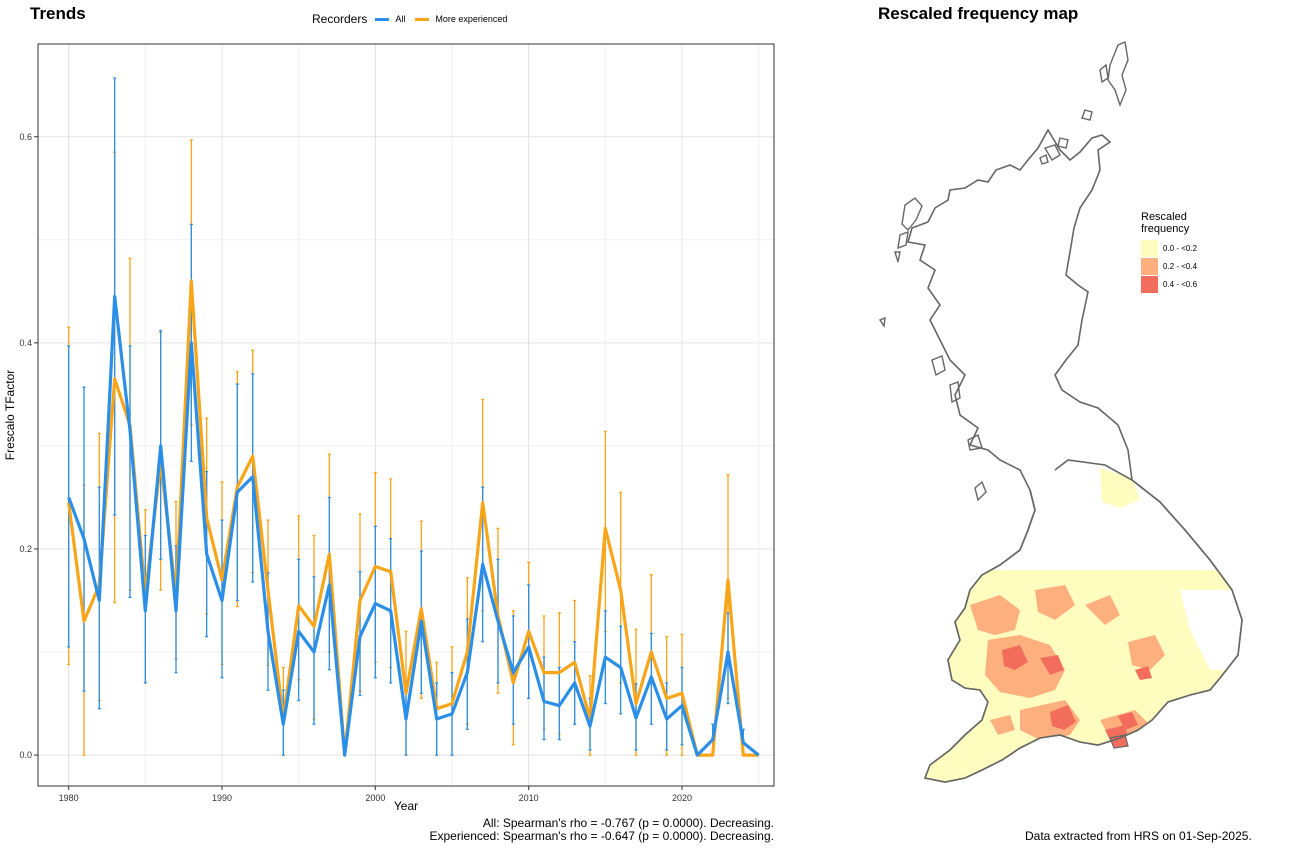 This screenshot has width=1300, height=850. Describe the element at coordinates (1165, 229) in the screenshot. I see `map-legend-title-line2: frequency` at that location.